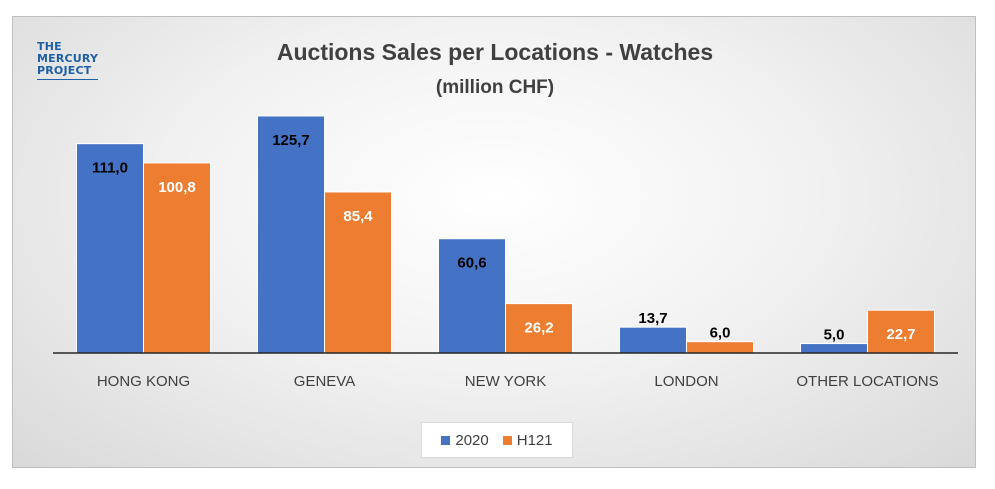 The width and height of the screenshot is (995, 489). What do you see at coordinates (324, 381) in the screenshot?
I see `x-tick-label-geneva: GENEVA` at bounding box center [324, 381].